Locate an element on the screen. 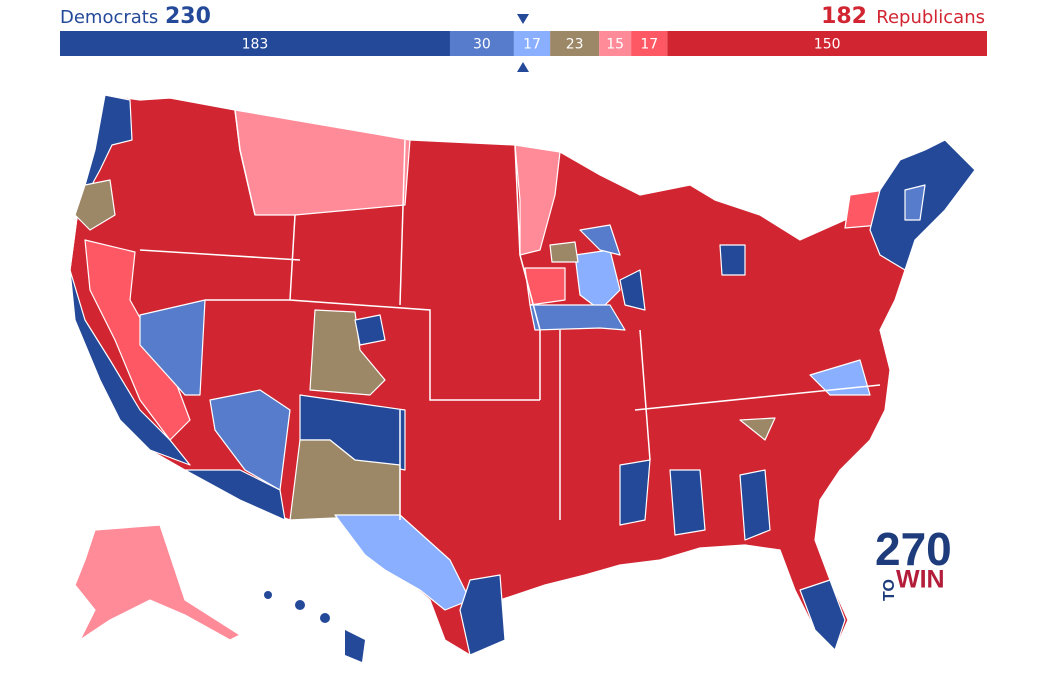 This screenshot has height=674, width=1050. logo: 270 TO WIN is located at coordinates (913, 562).